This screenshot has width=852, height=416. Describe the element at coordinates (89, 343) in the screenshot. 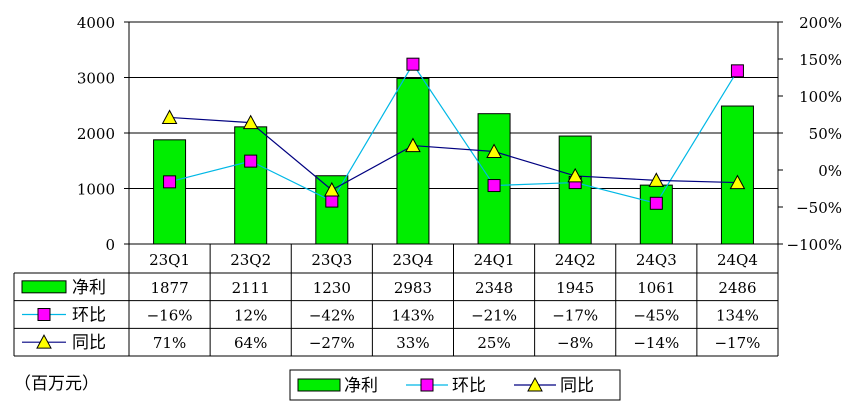

I see `row-series-name: 同比` at that location.